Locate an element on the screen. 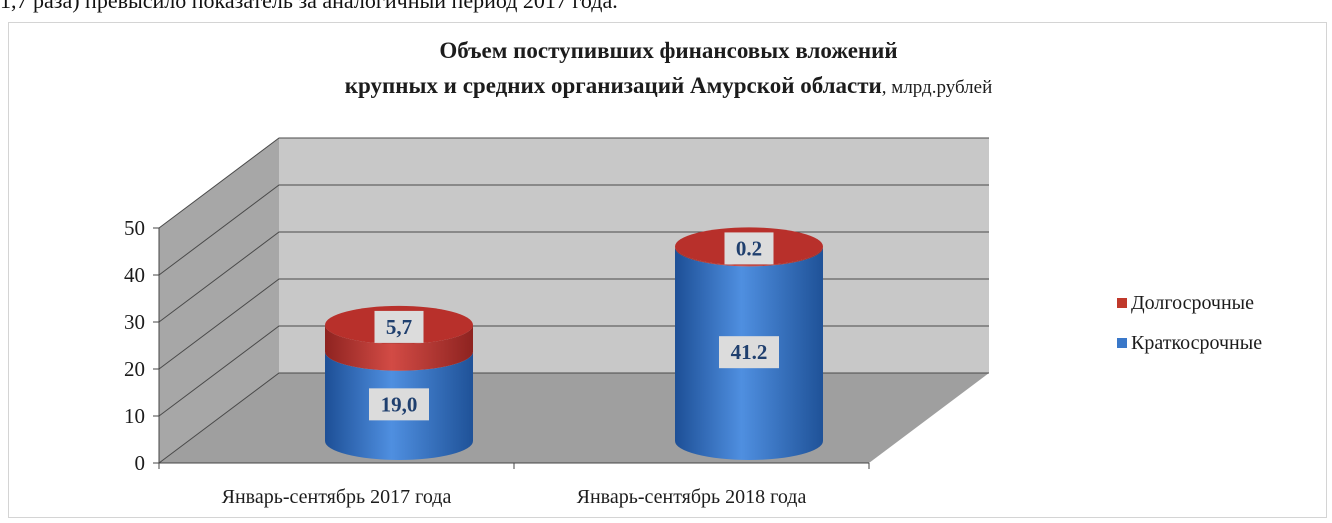  data-label-long-term-2: 0.2 is located at coordinates (749, 248).